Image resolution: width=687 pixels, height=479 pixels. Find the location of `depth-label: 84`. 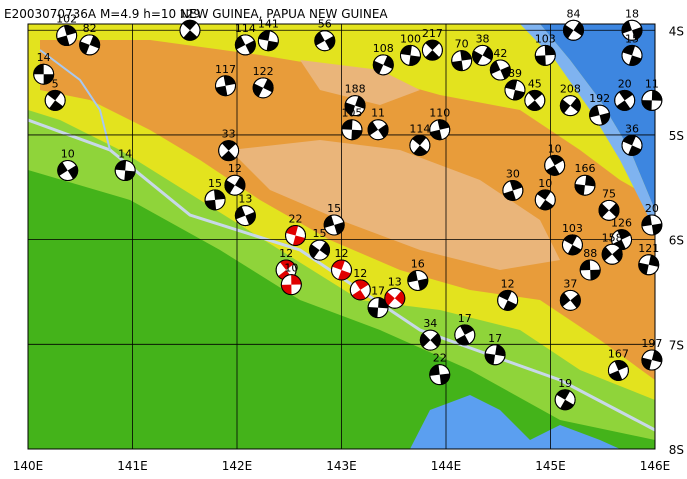

depth-label: 84 is located at coordinates (573, 13).